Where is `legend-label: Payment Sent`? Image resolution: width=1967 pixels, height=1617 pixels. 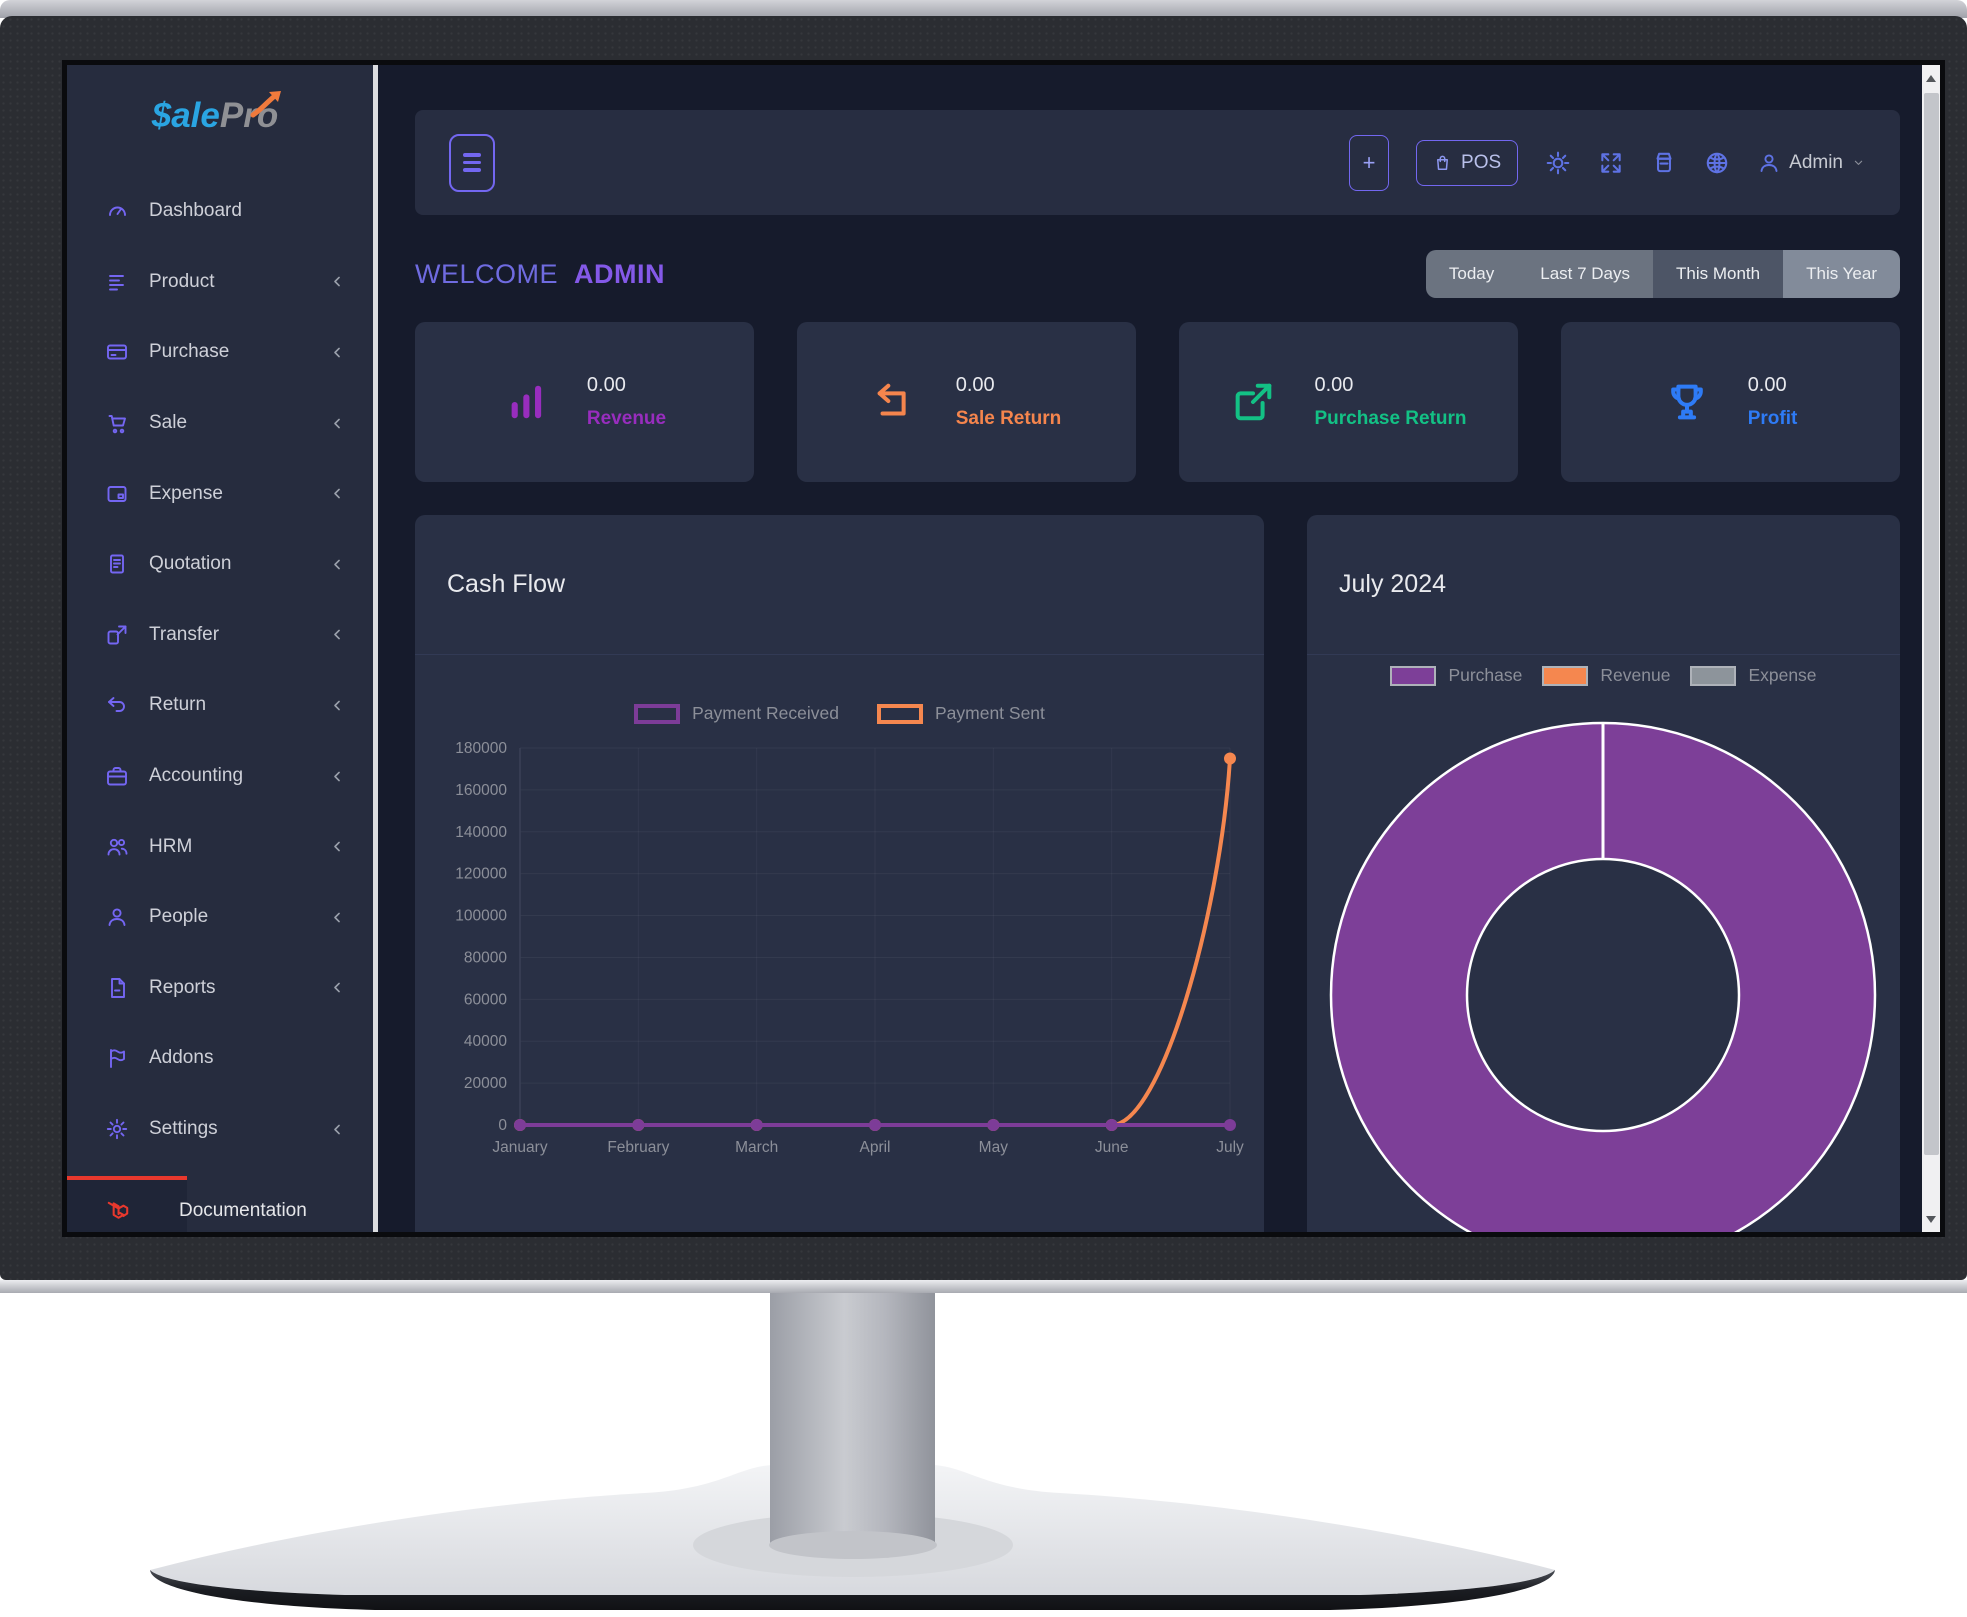
legend-label: Payment Sent is located at coordinates (989, 713).